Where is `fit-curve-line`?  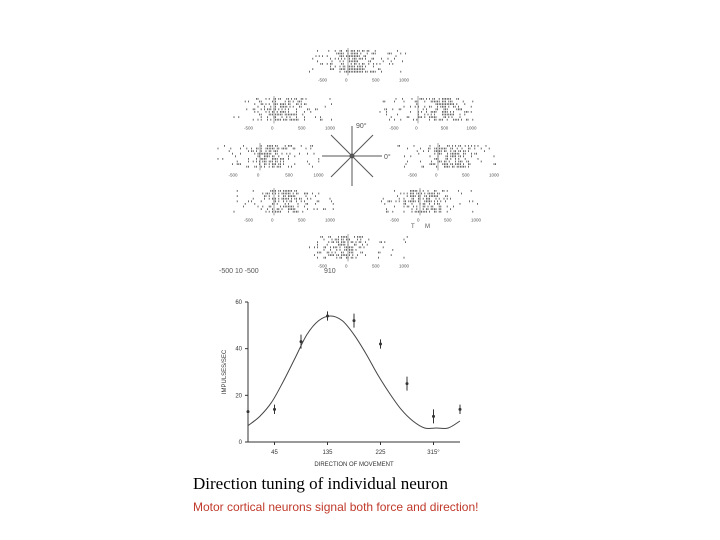
fit-curve-line is located at coordinates (354, 372).